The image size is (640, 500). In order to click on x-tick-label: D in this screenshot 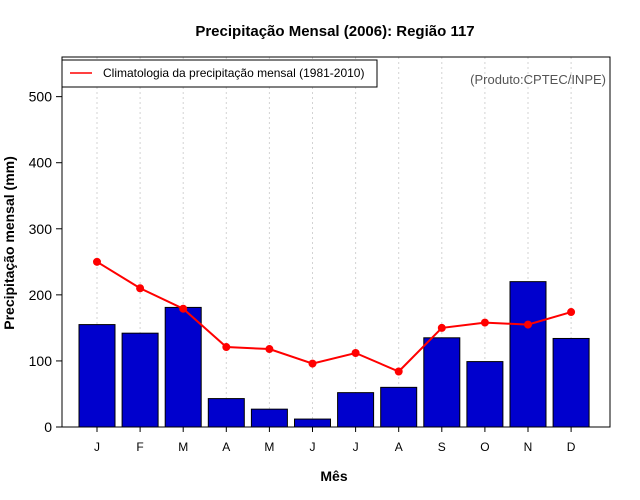, I will do `click(571, 447)`.